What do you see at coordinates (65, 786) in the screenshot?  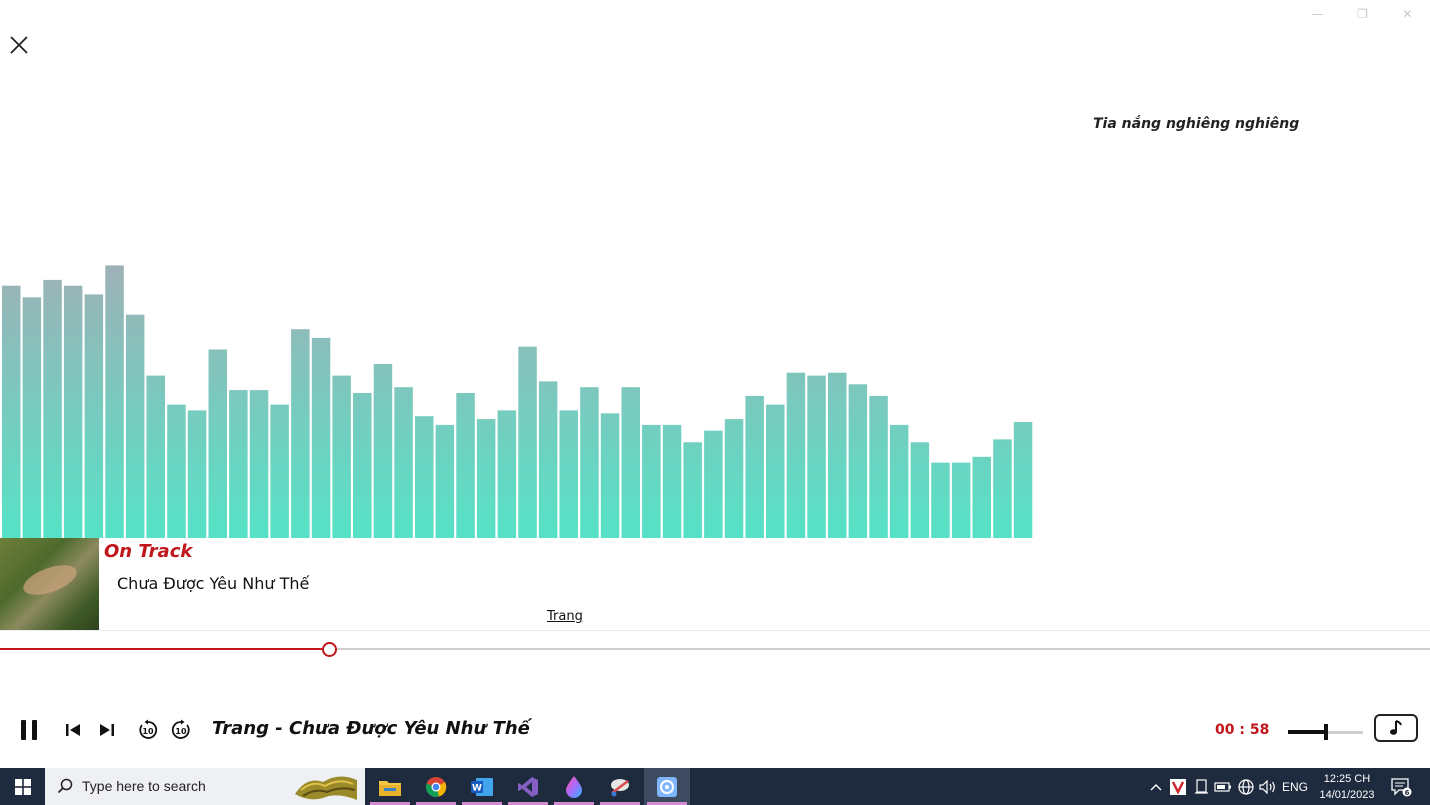 I see `search-icon` at bounding box center [65, 786].